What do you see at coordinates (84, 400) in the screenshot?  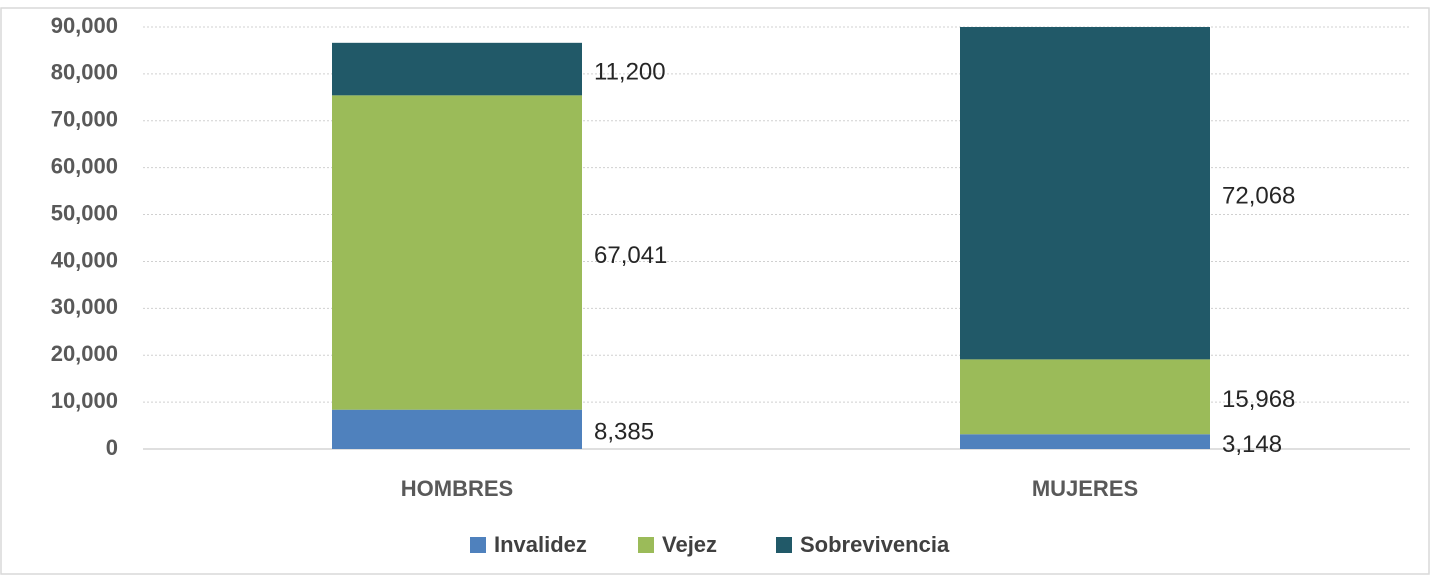 I see `y-tick-label: 10,000` at bounding box center [84, 400].